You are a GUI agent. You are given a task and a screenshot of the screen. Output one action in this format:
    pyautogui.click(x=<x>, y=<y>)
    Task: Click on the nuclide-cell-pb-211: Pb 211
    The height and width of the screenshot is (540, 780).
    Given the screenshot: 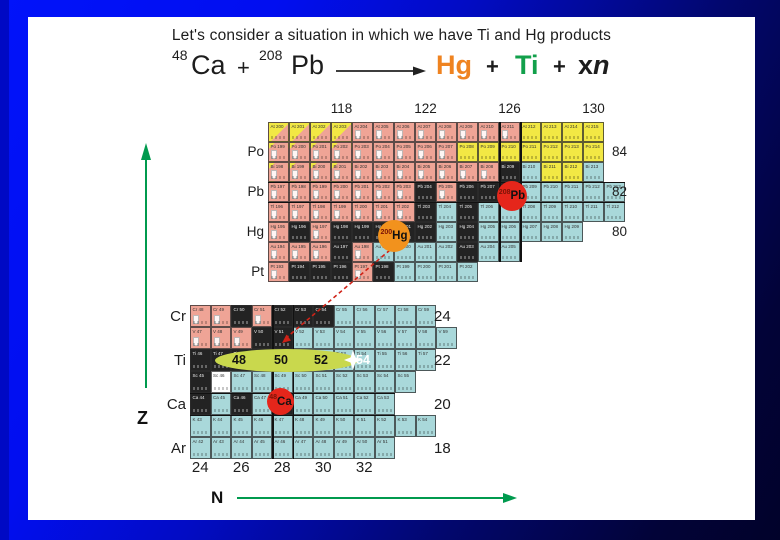 What is the action you would take?
    pyautogui.click(x=572, y=192)
    